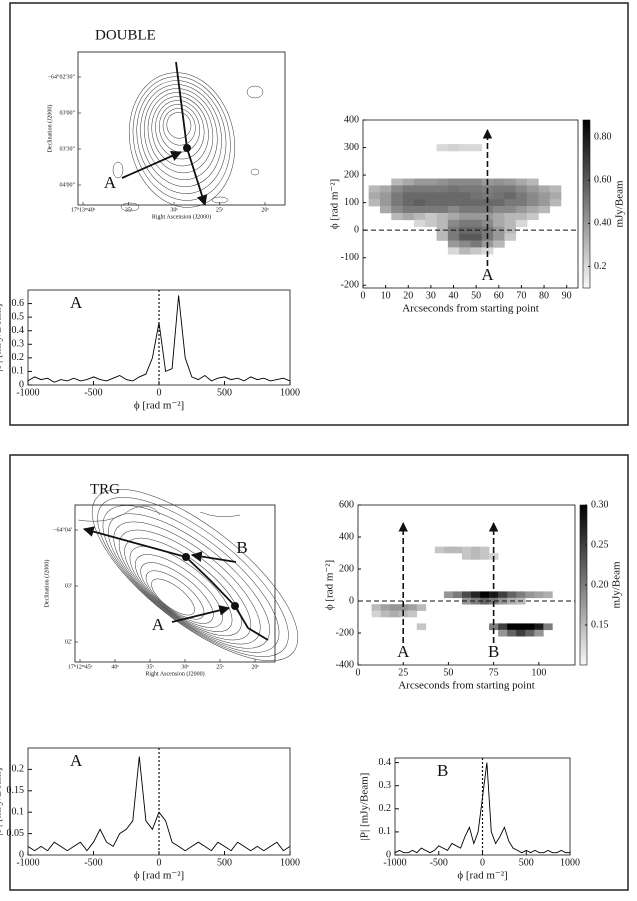  I want to click on y-axis-label: |P| [mJy/Beam], so click(2, 802).